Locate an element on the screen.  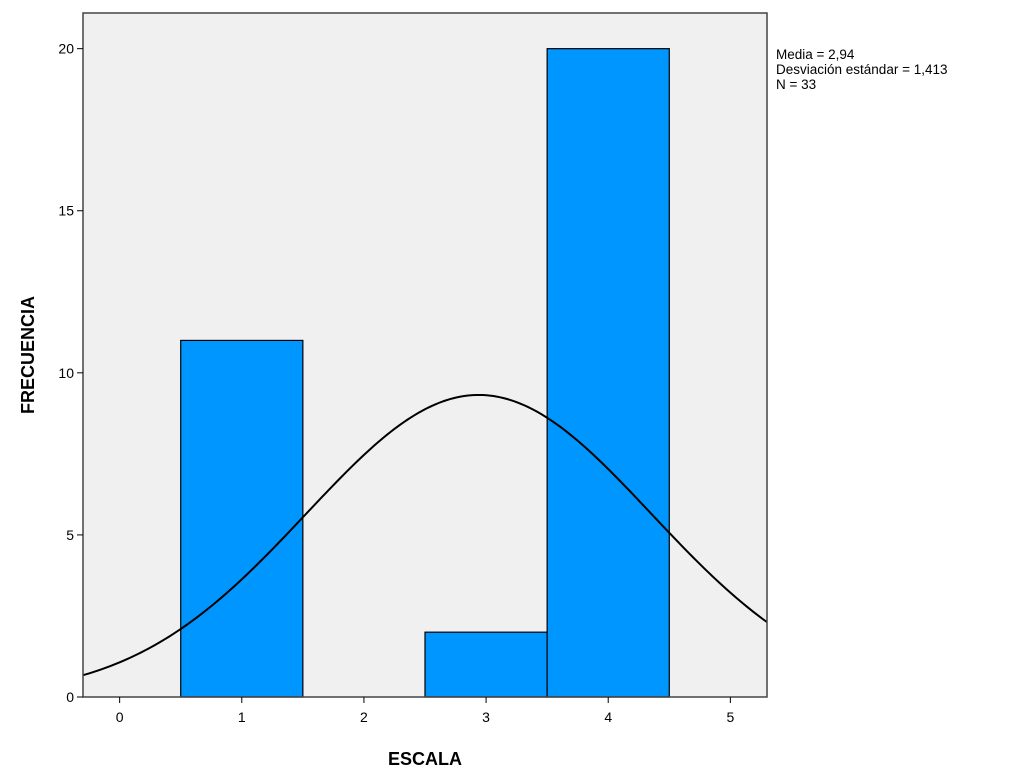
x-tick-label-0: 0 is located at coordinates (120, 717).